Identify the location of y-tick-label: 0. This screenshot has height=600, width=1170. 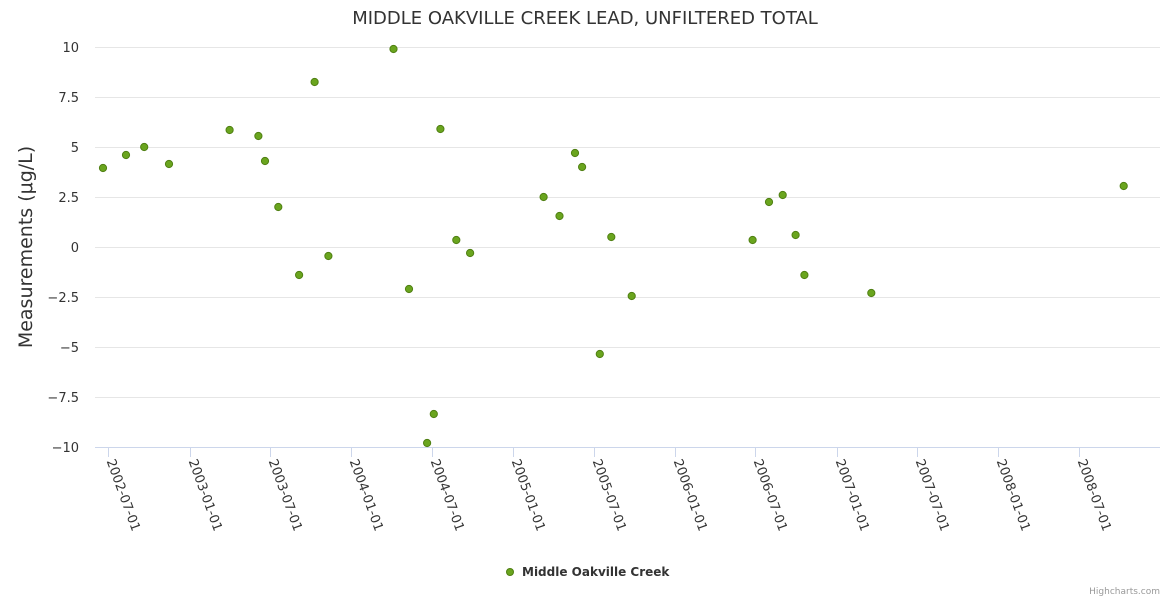
(75, 248).